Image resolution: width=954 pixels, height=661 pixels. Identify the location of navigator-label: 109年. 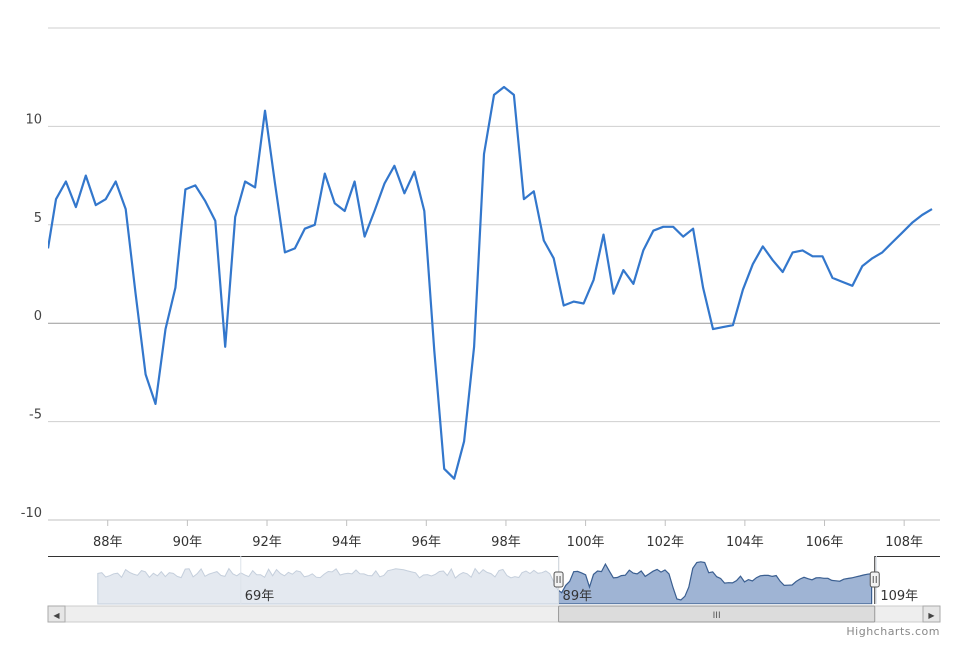
(899, 596).